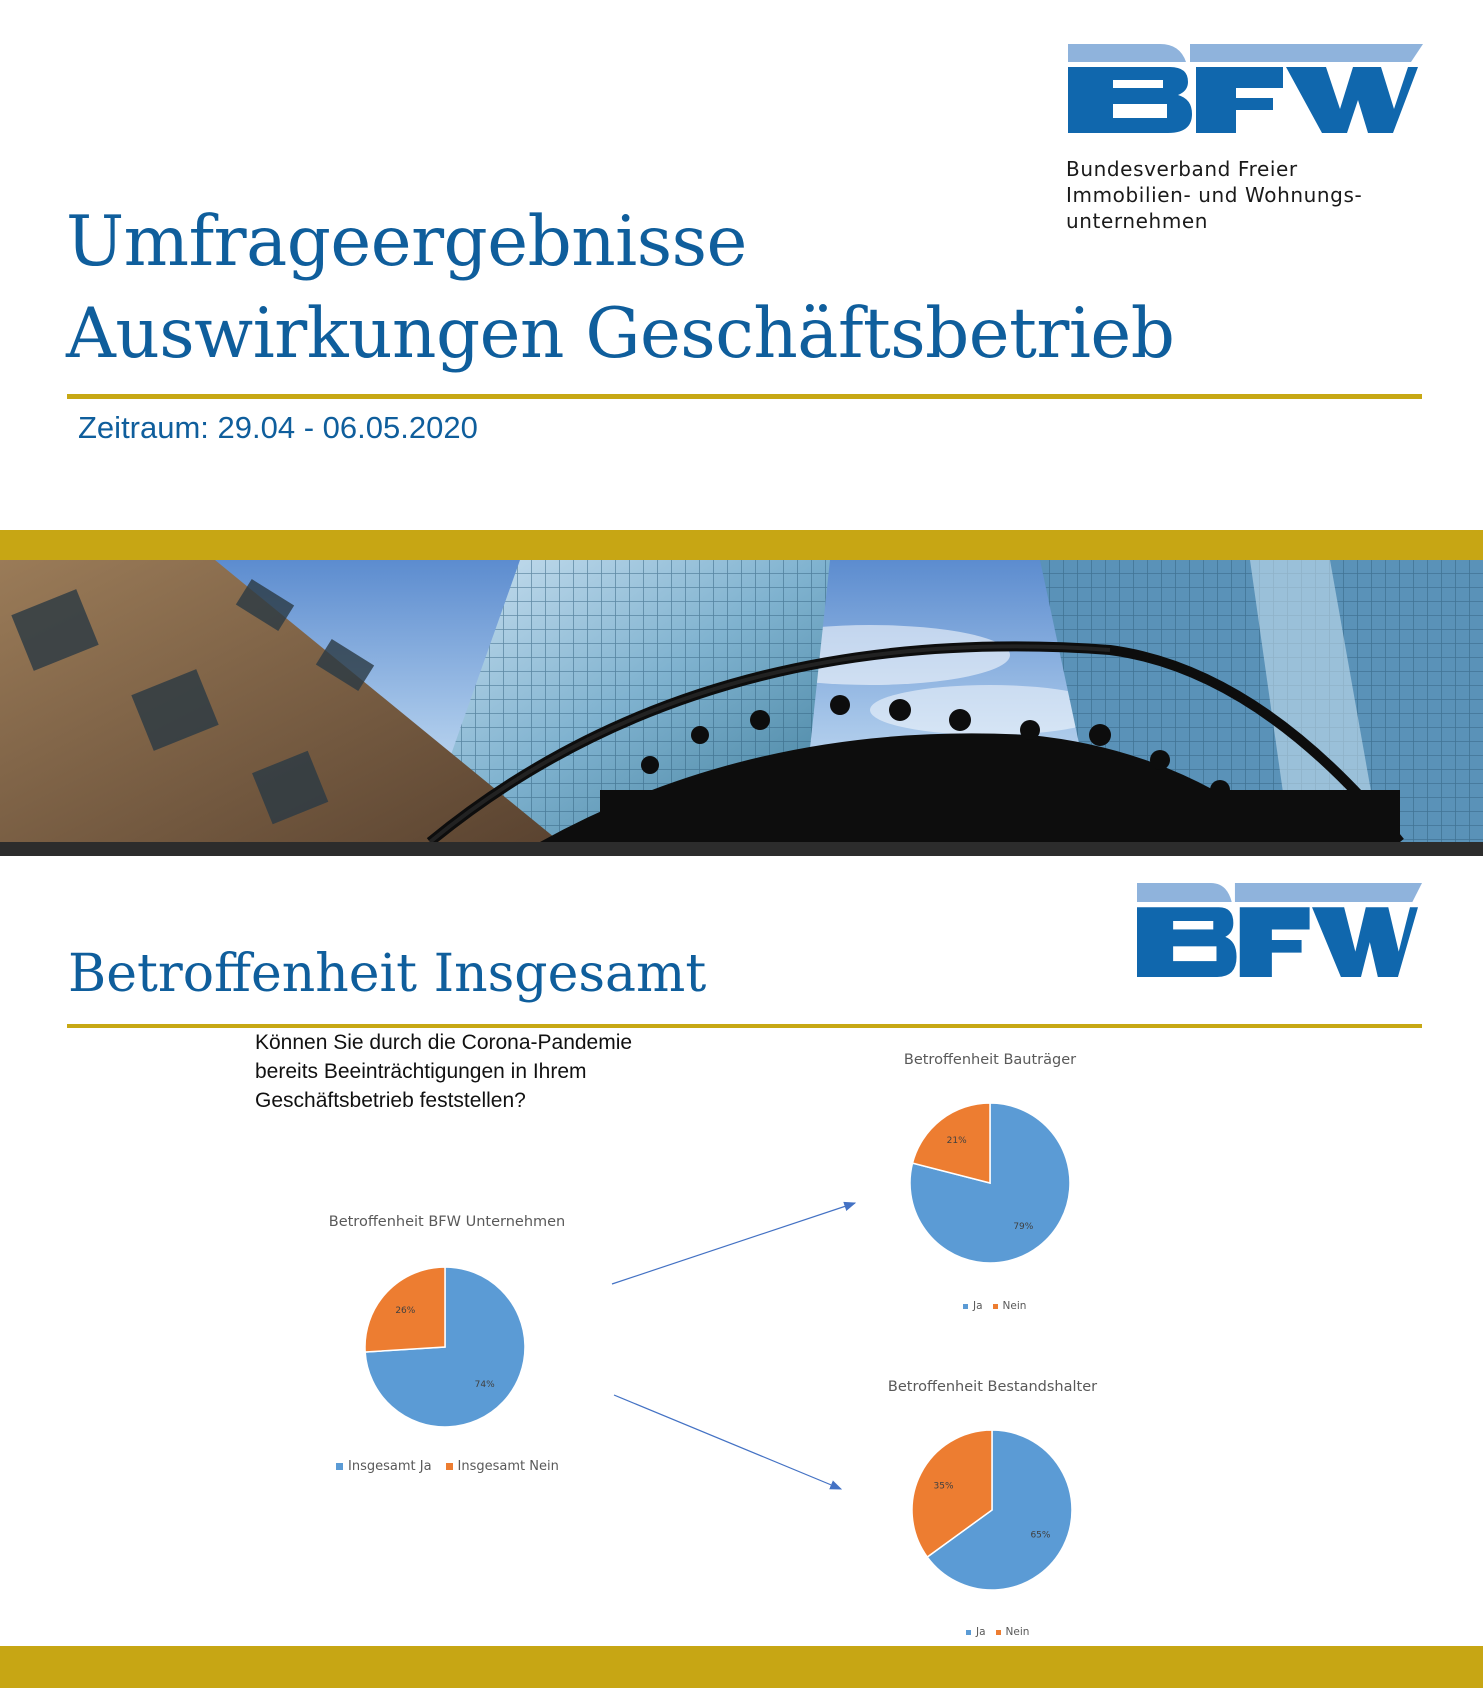 The width and height of the screenshot is (1483, 1688). Describe the element at coordinates (944, 1486) in the screenshot. I see `pie-data-label: 35%` at that location.